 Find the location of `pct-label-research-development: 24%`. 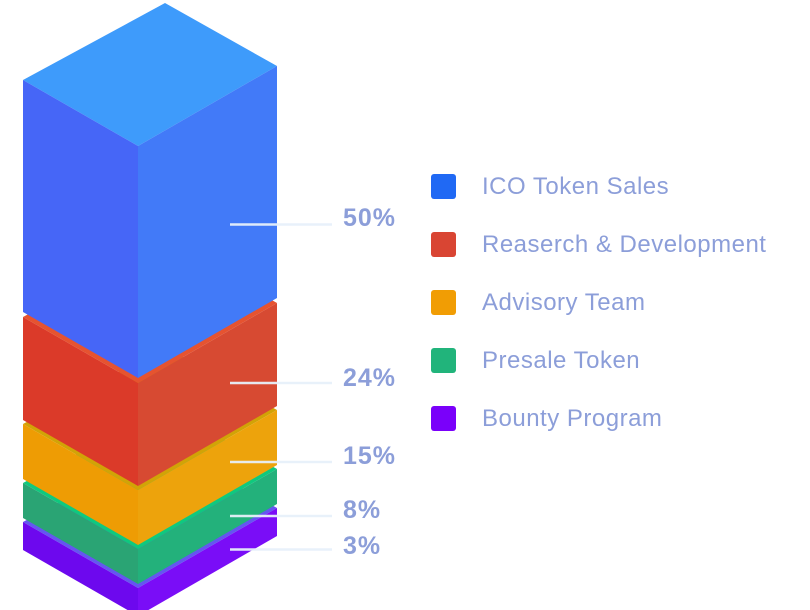

pct-label-research-development: 24% is located at coordinates (370, 378).